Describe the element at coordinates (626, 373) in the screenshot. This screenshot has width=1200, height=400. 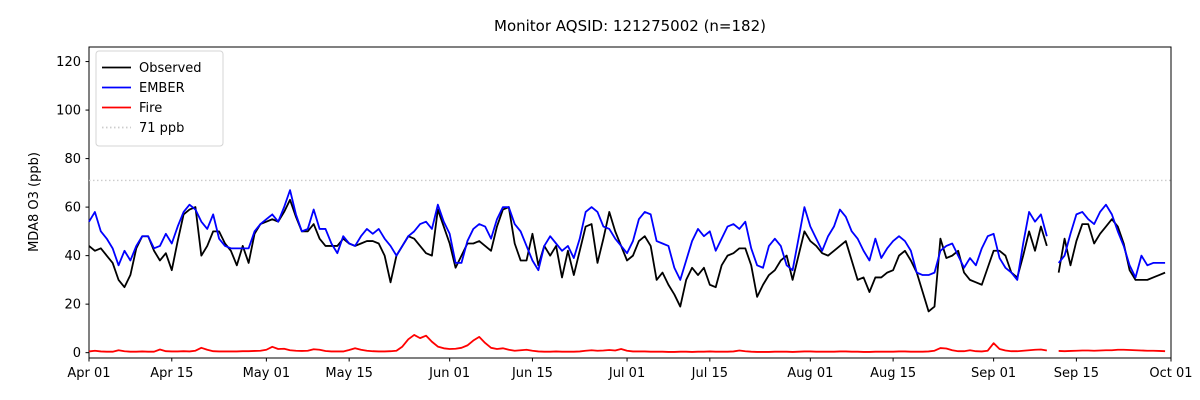
I see `x-tick-label: Jul 01` at that location.